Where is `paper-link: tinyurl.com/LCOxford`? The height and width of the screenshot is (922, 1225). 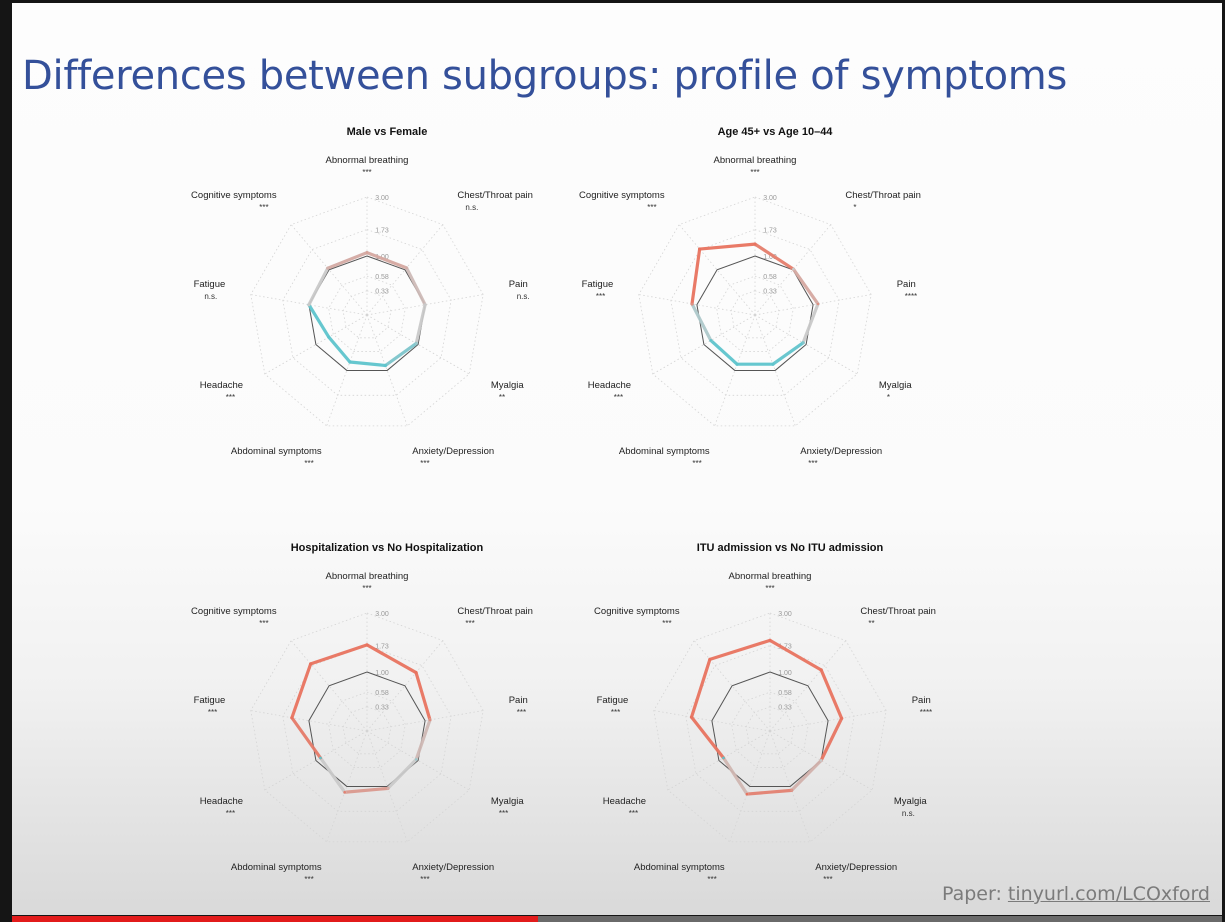
paper-link: tinyurl.com/LCOxford is located at coordinates (1108, 894).